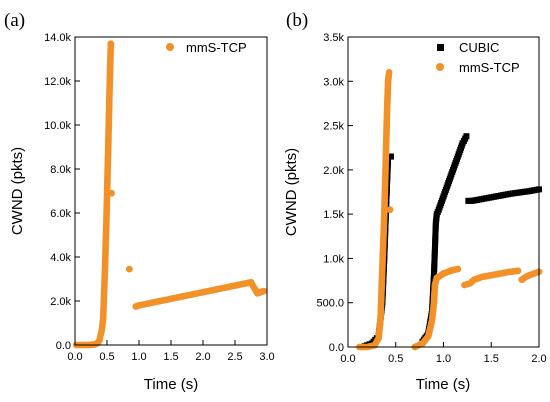  Describe the element at coordinates (440, 67) in the screenshot. I see `legend-mms-tcp-marker-b` at that location.